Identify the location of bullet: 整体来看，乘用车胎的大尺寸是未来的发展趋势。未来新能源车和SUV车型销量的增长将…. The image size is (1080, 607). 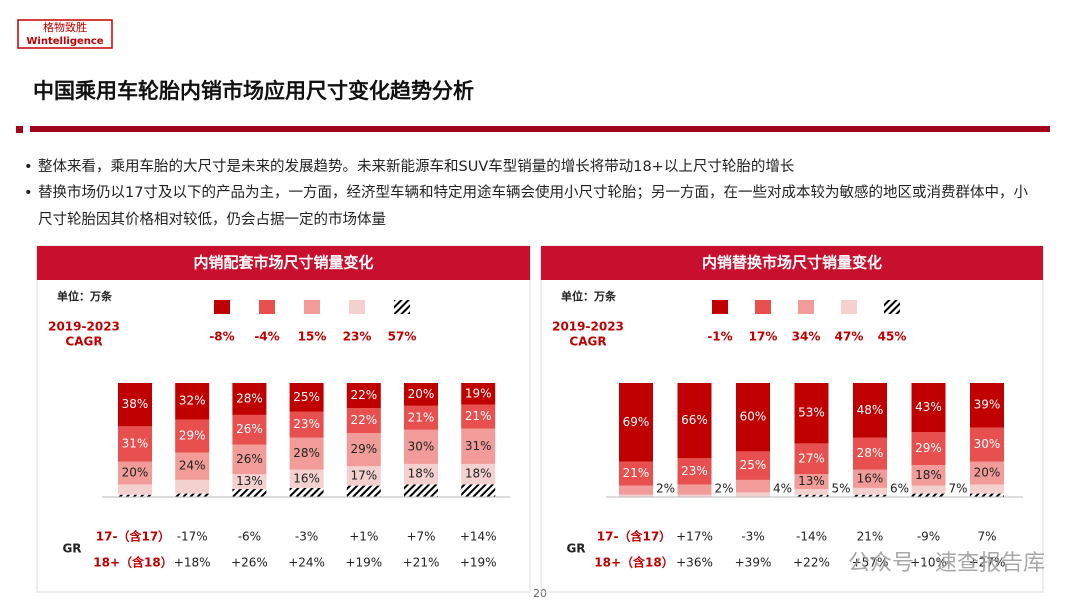
(531, 167).